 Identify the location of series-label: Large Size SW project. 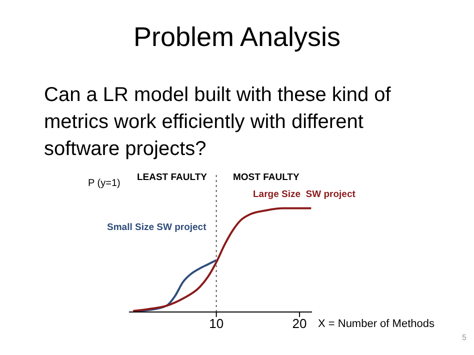
(304, 194).